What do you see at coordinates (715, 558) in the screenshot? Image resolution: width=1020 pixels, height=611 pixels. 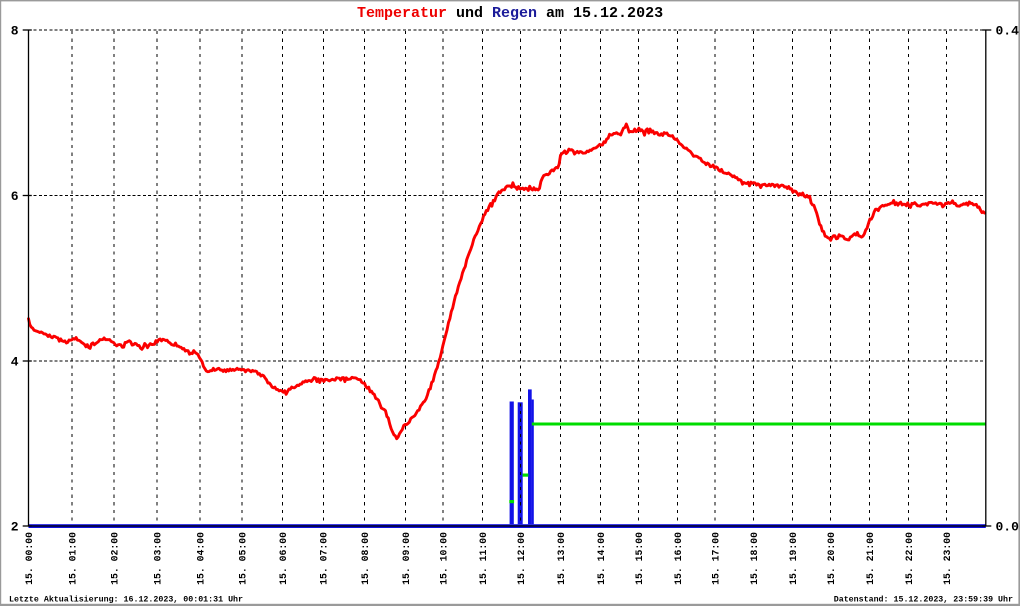 I see `svg-text: 15. 17:00` at bounding box center [715, 558].